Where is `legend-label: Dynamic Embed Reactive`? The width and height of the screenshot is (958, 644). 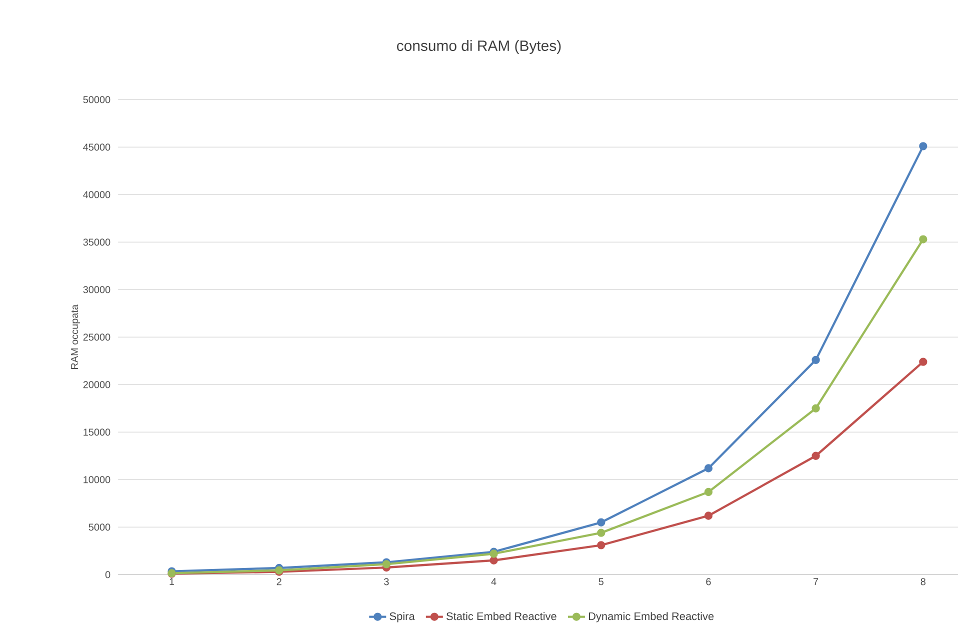 legend-label: Dynamic Embed Reactive is located at coordinates (651, 617).